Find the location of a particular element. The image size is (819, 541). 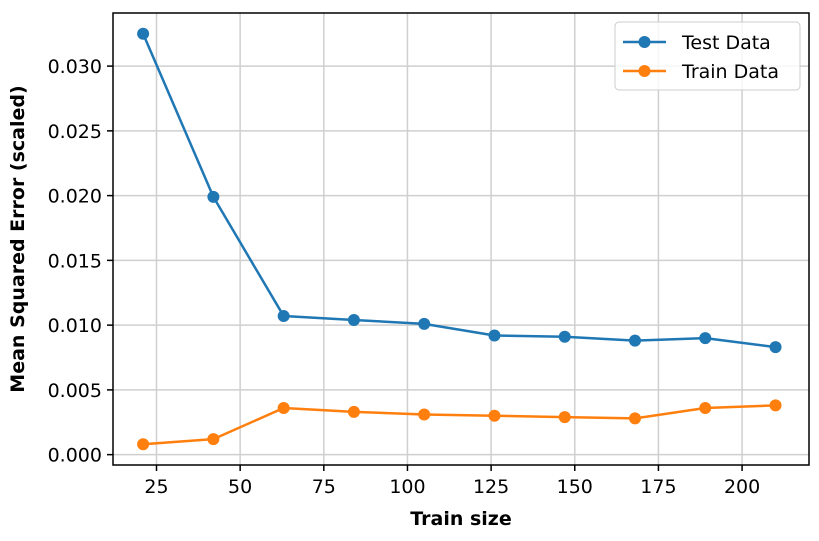

x-tick-label: 100 is located at coordinates (407, 487).